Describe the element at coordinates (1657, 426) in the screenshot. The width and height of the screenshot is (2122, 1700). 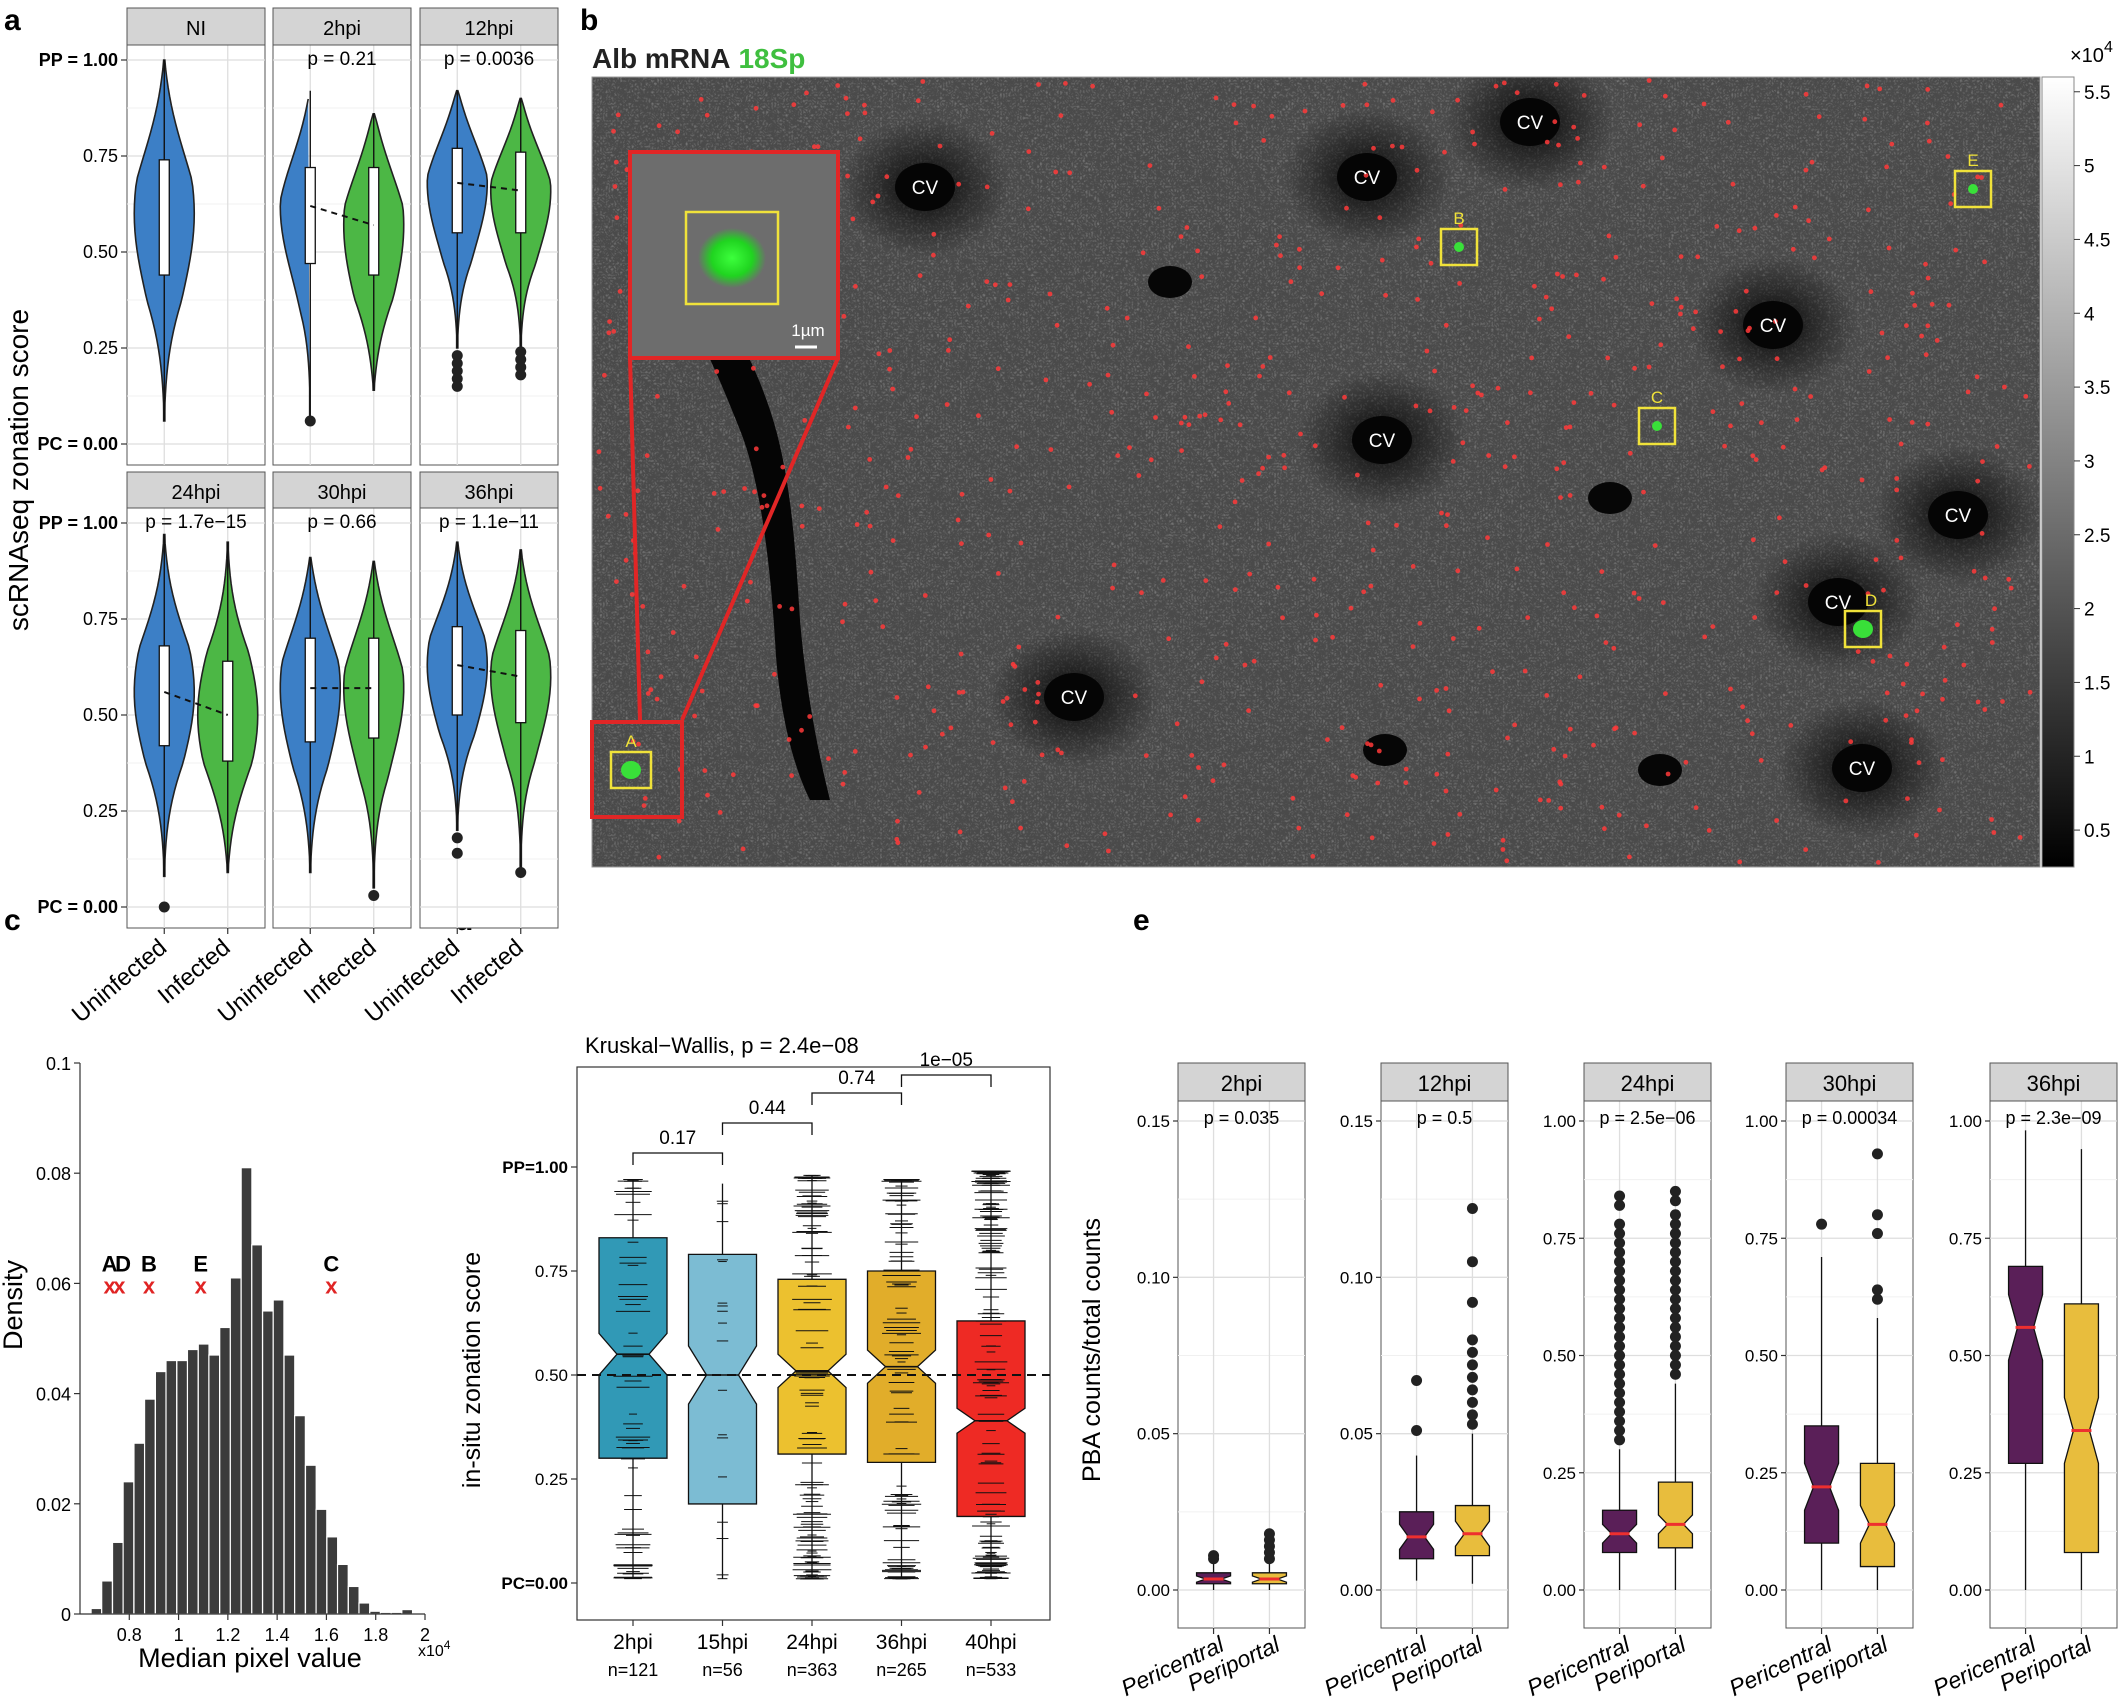
I see `yellow-box` at that location.